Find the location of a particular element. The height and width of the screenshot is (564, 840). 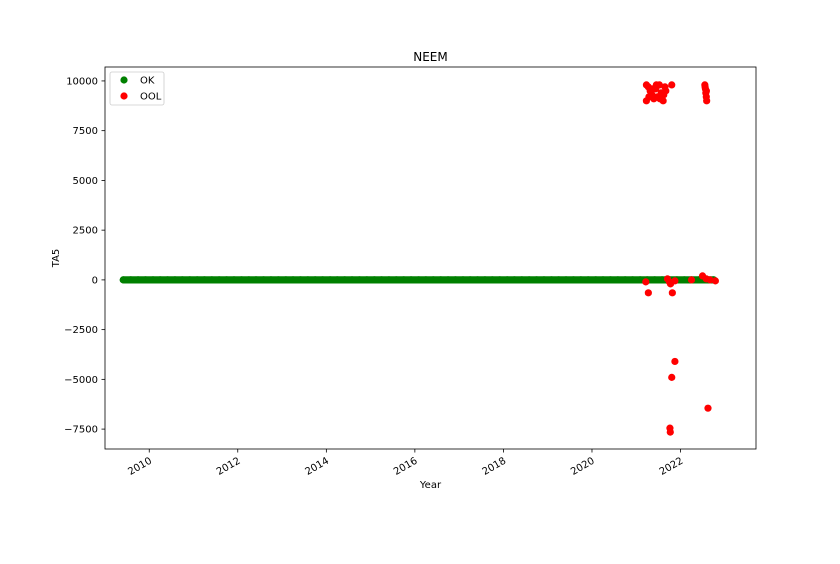

y-tick-label: 10000 is located at coordinates (82, 81).